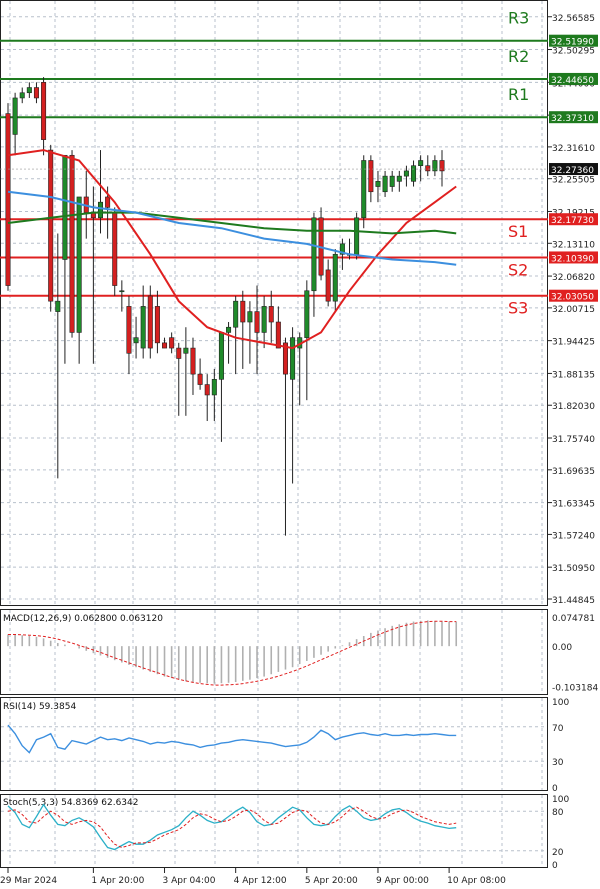 Image resolution: width=600 pixels, height=889 pixels. Describe the element at coordinates (575, 688) in the screenshot. I see `macd-tick-label: -0.103184` at that location.